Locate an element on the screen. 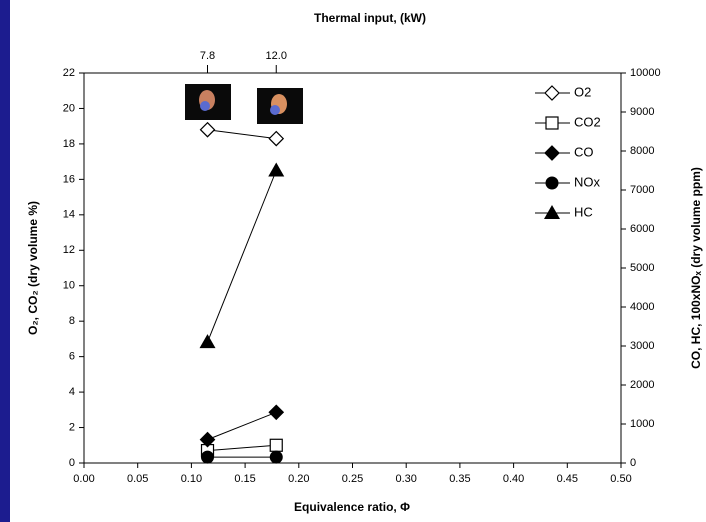  legend-label: NOx is located at coordinates (587, 181).